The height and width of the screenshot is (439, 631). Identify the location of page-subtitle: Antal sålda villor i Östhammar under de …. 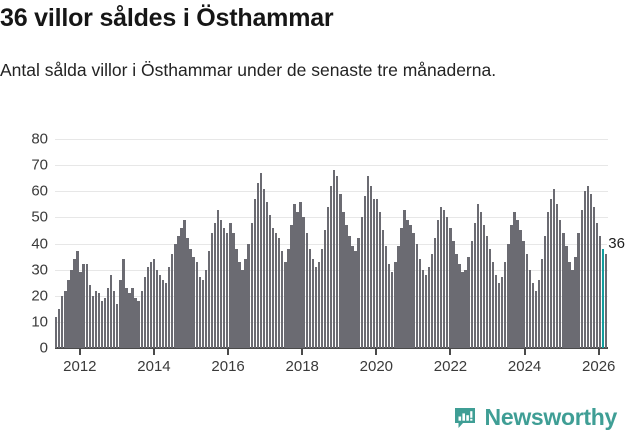
(248, 70).